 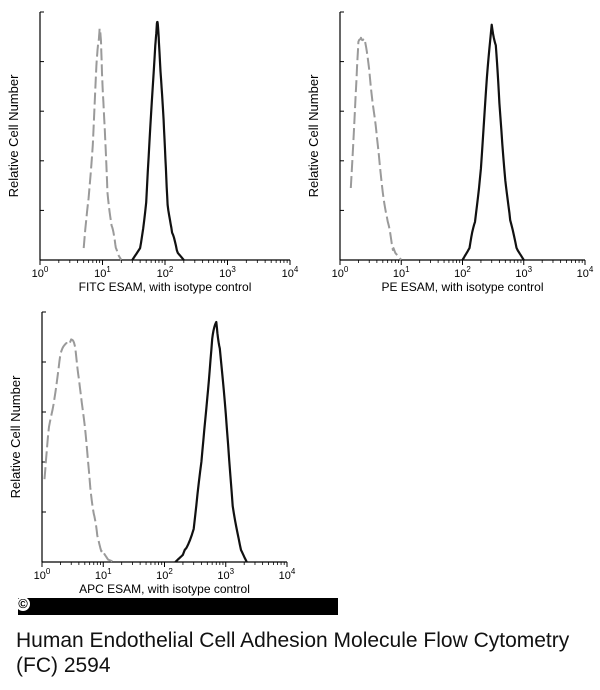 I want to click on watermark-bar, so click(x=178, y=606).